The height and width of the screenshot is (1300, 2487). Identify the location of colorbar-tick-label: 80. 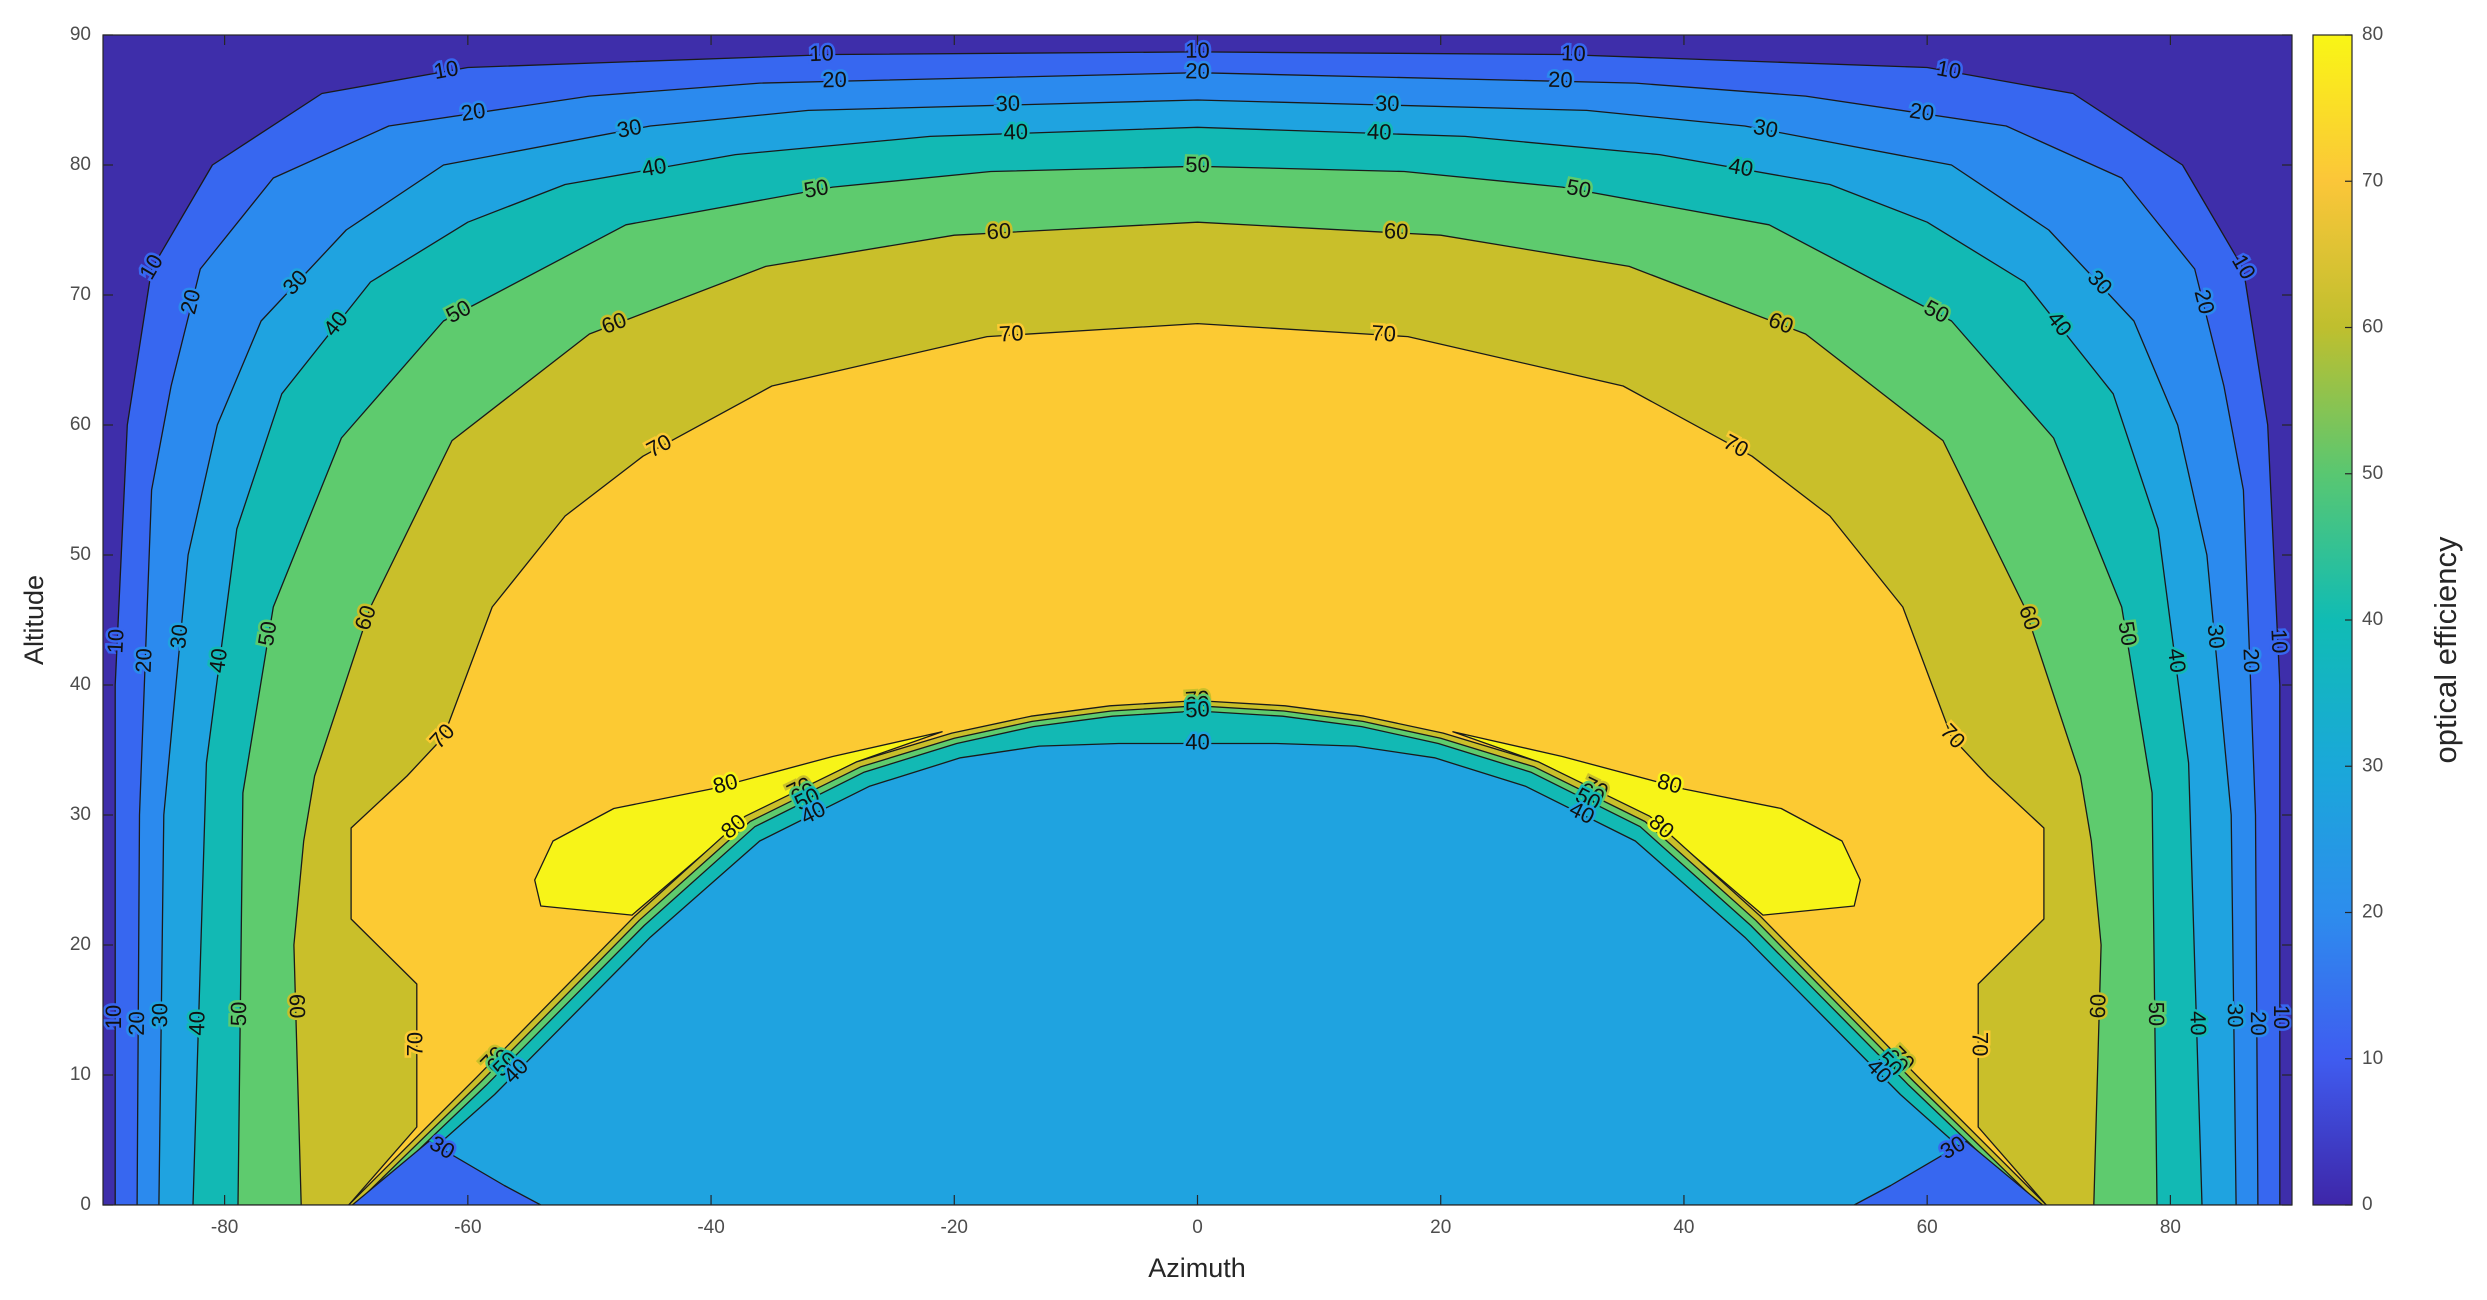
(2372, 34).